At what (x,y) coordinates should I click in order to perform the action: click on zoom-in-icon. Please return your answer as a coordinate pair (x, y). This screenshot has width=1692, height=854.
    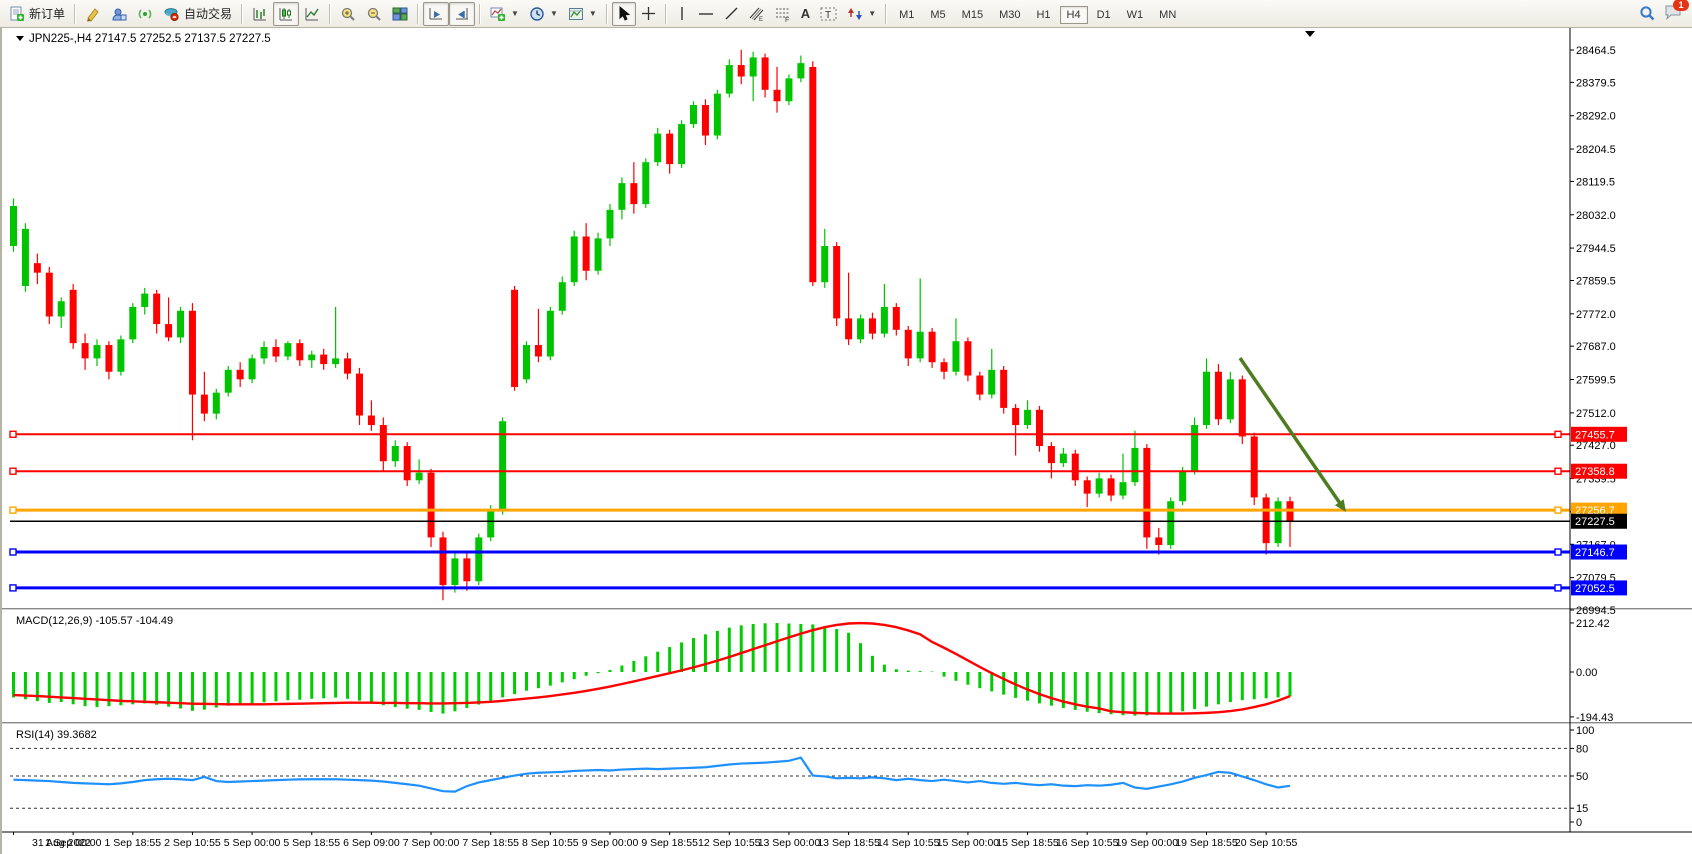
    Looking at the image, I should click on (348, 14).